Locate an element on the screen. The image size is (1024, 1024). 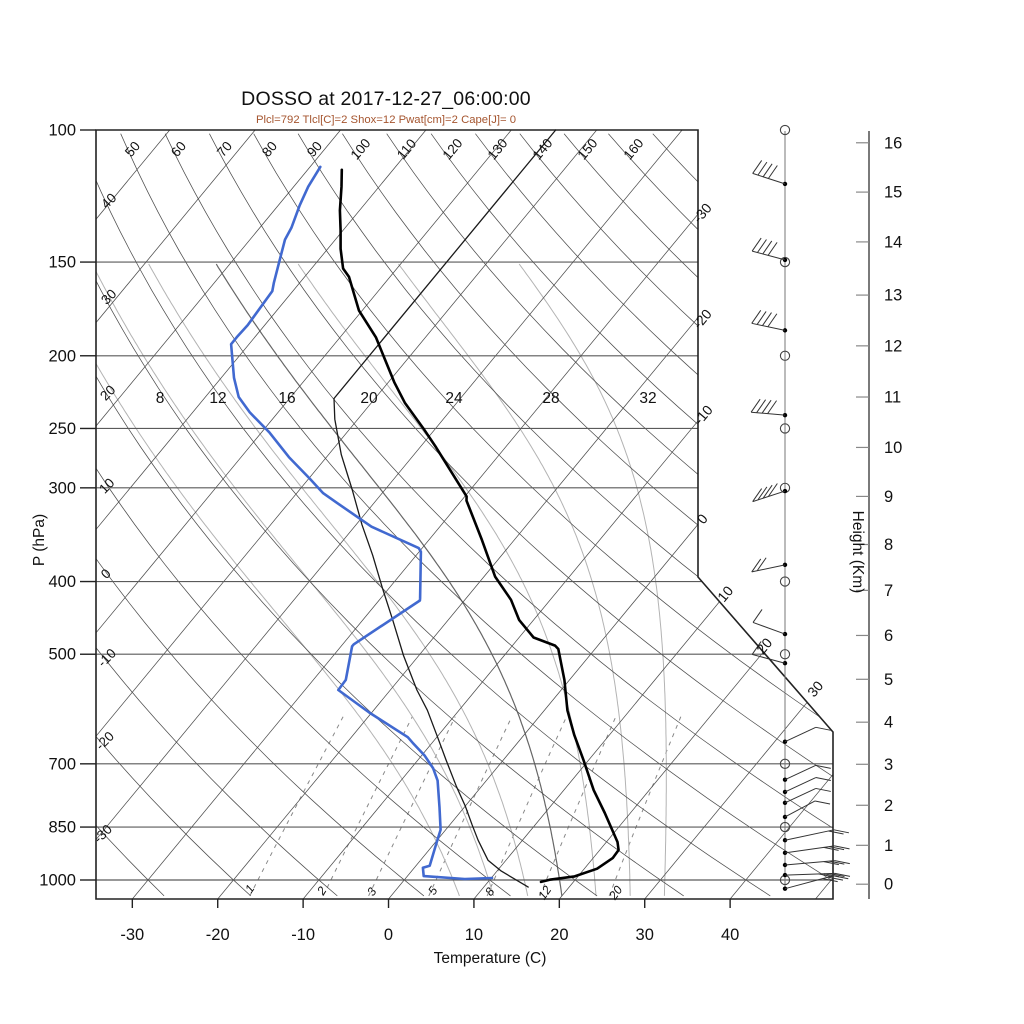
svg-text: 14 is located at coordinates (893, 242).